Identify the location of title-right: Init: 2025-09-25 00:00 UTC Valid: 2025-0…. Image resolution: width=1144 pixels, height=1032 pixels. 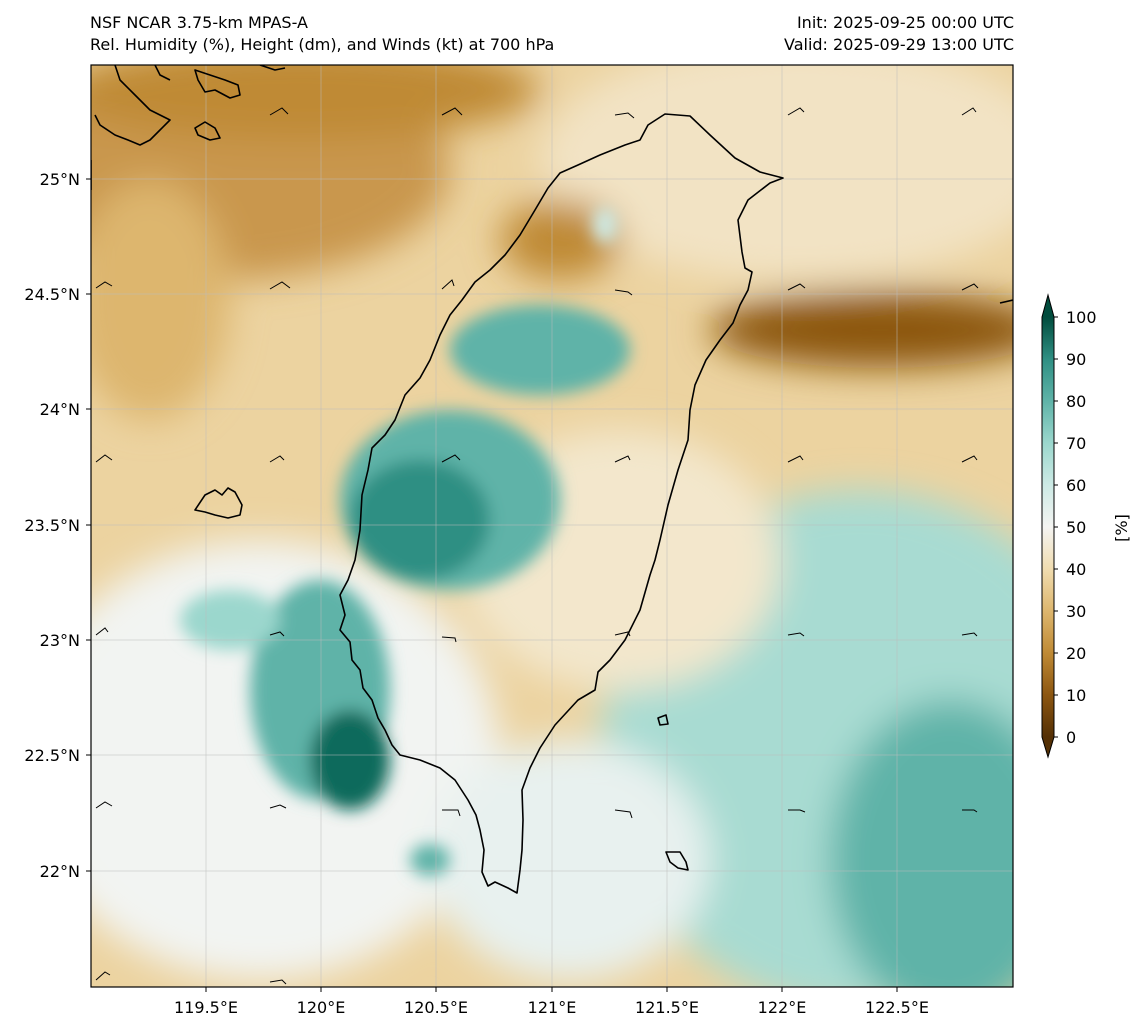
(899, 34).